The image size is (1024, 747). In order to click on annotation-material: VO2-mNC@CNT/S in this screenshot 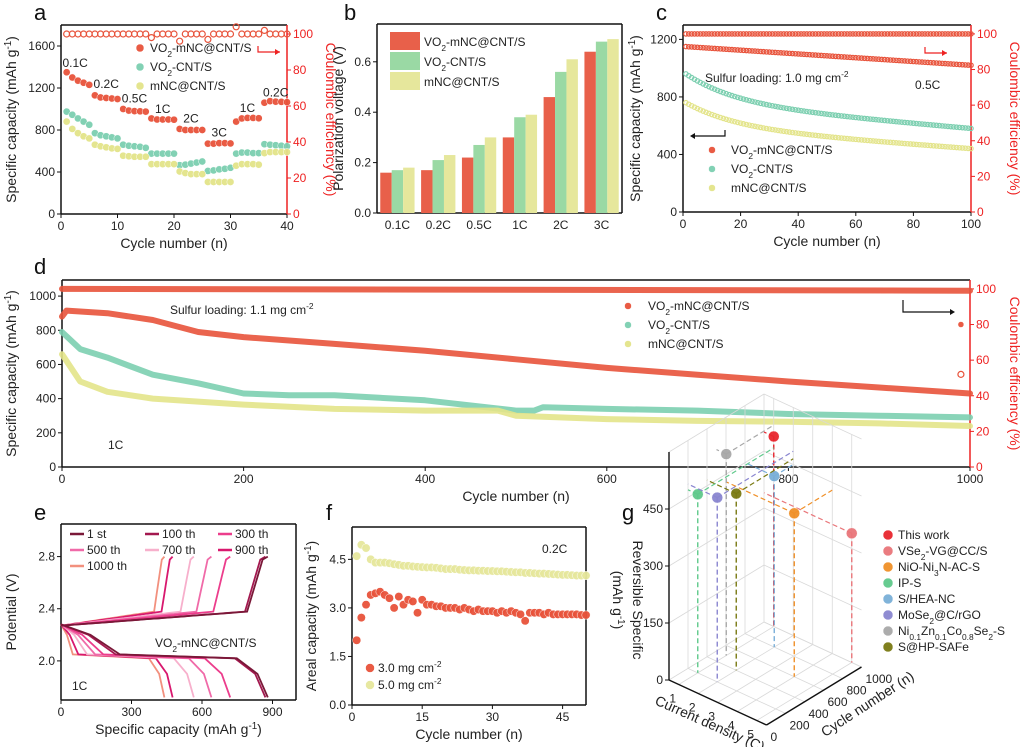, I will do `click(206, 645)`.